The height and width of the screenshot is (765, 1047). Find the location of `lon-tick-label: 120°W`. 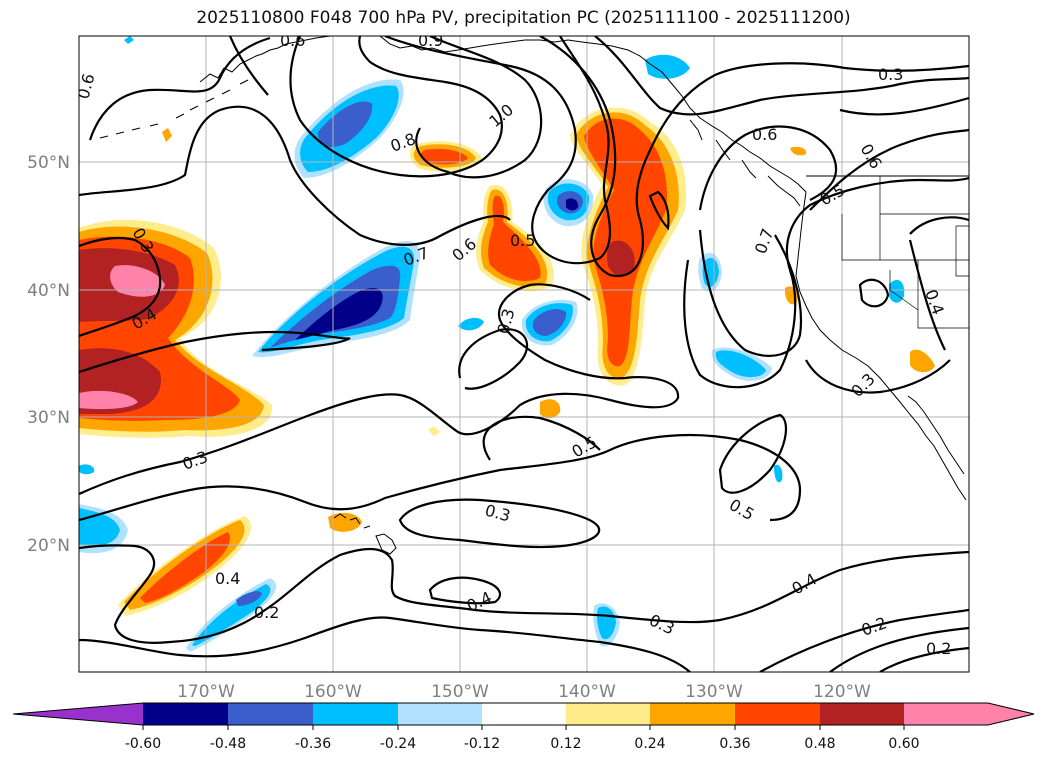

lon-tick-label: 120°W is located at coordinates (842, 692).